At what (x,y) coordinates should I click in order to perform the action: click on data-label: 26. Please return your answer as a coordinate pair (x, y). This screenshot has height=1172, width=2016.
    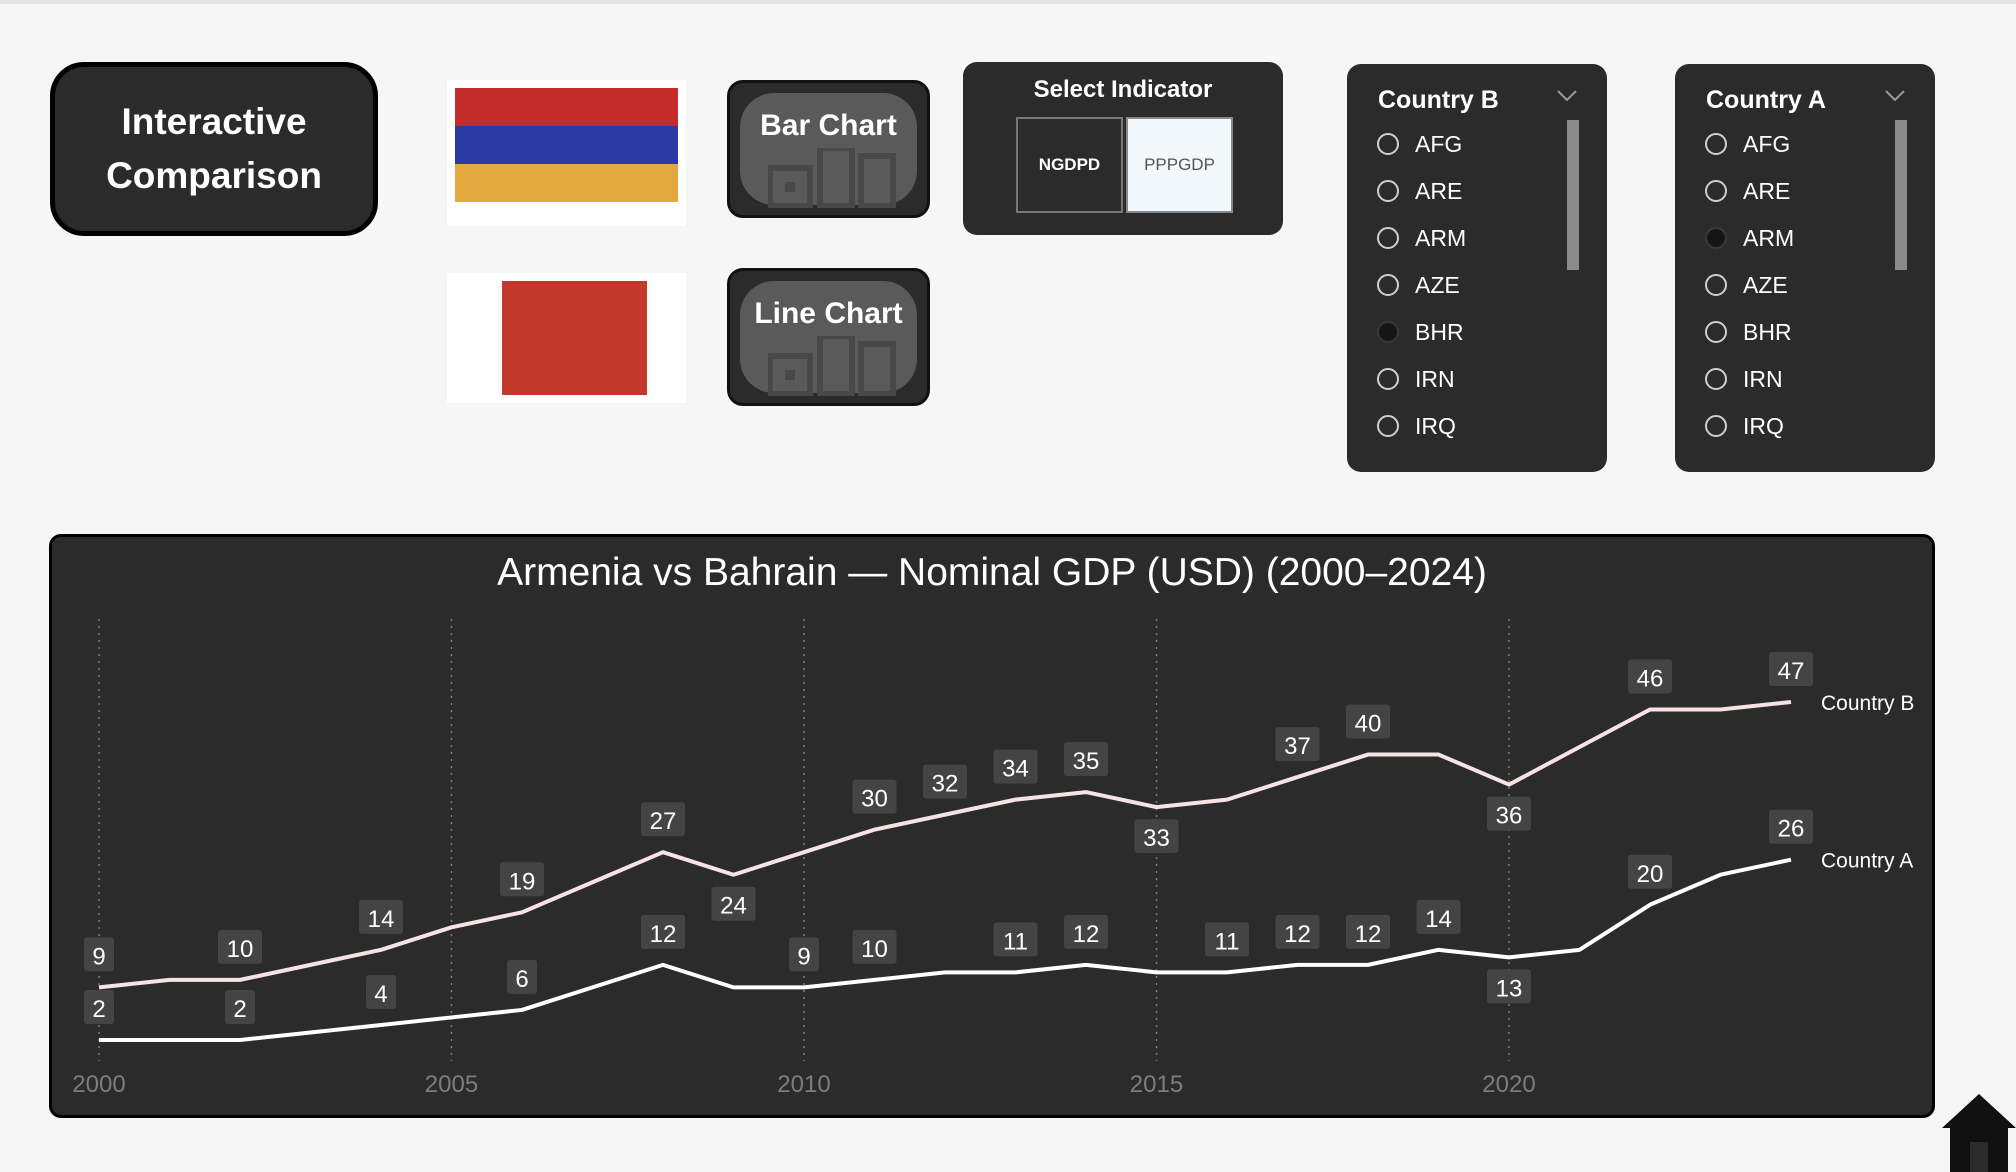
    Looking at the image, I should click on (1791, 829).